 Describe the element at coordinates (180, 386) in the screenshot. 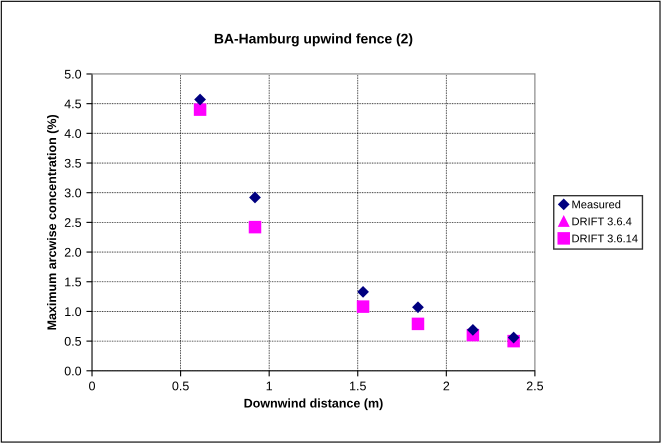

I see `x-tick-label: 0.5` at that location.